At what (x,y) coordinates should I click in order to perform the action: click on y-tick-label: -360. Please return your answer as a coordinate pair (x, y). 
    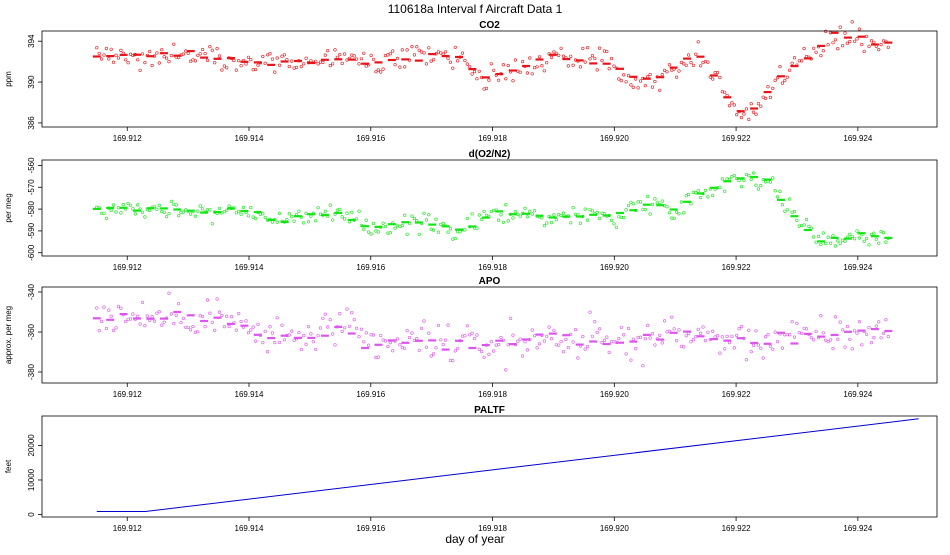
    Looking at the image, I should click on (31, 331).